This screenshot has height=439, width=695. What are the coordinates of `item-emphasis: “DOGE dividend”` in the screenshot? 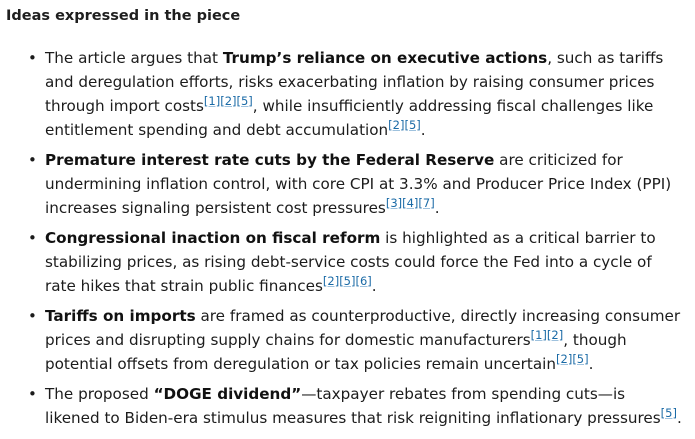 It's located at (227, 394).